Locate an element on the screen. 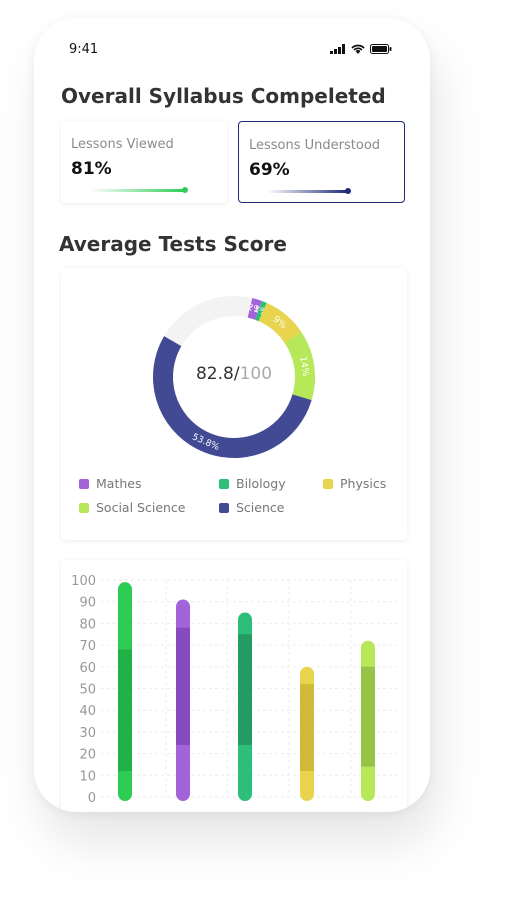 The height and width of the screenshot is (907, 510). score-readout: 82.8/100 is located at coordinates (234, 374).